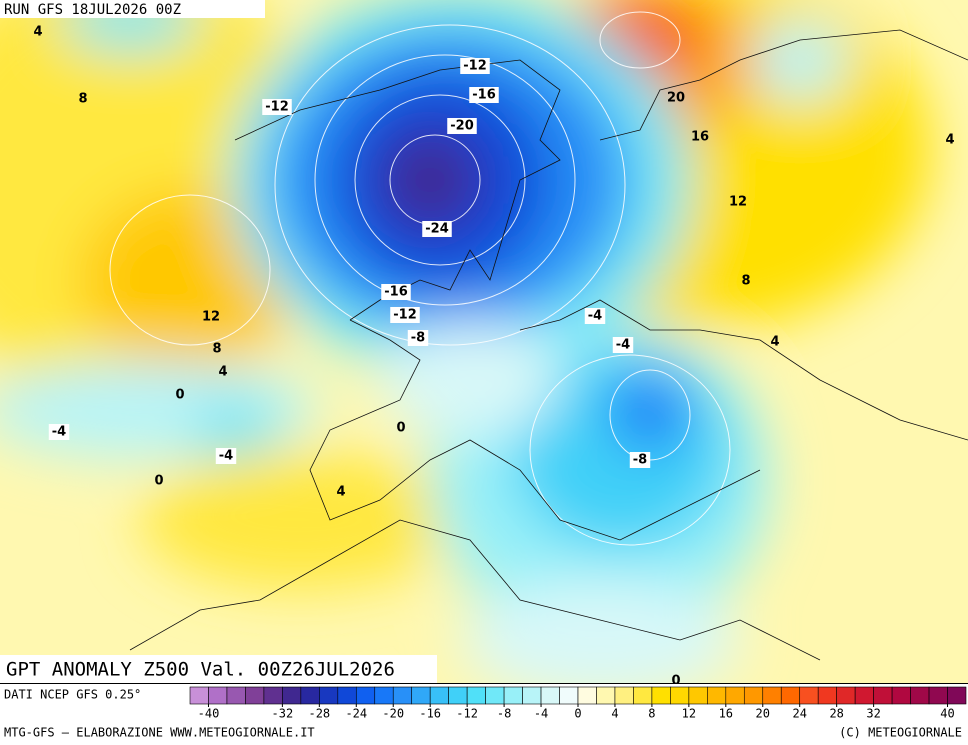  What do you see at coordinates (319, 714) in the screenshot?
I see `colorbar-tick-label: -28` at bounding box center [319, 714].